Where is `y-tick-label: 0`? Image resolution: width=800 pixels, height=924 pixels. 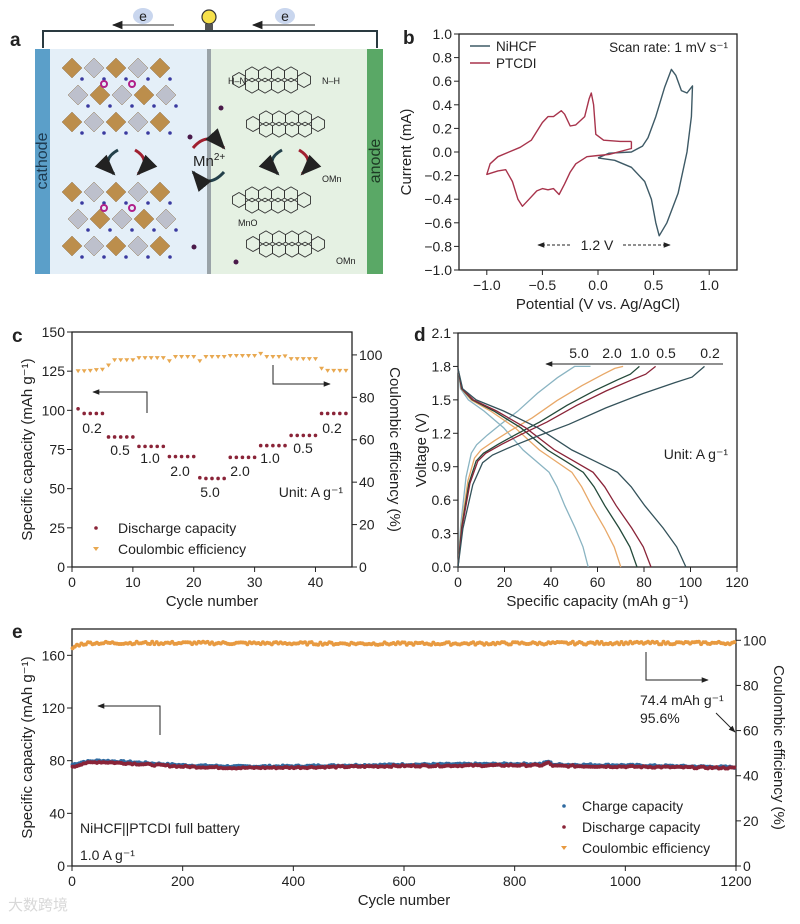
y-tick-label: 0 is located at coordinates (61, 567).